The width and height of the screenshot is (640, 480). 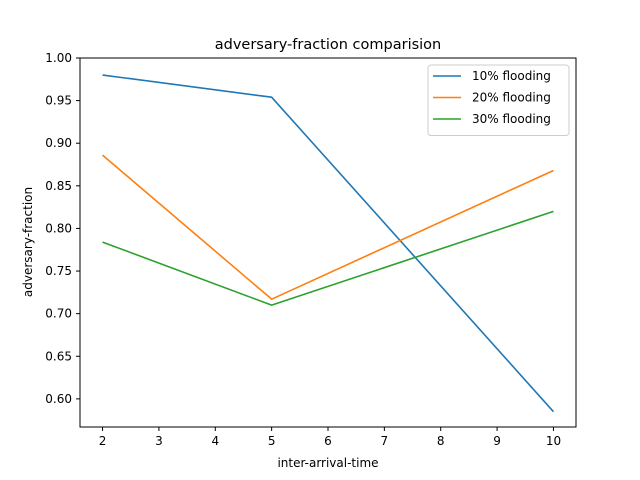 What do you see at coordinates (58, 186) in the screenshot?
I see `y-tick-label: 0.85` at bounding box center [58, 186].